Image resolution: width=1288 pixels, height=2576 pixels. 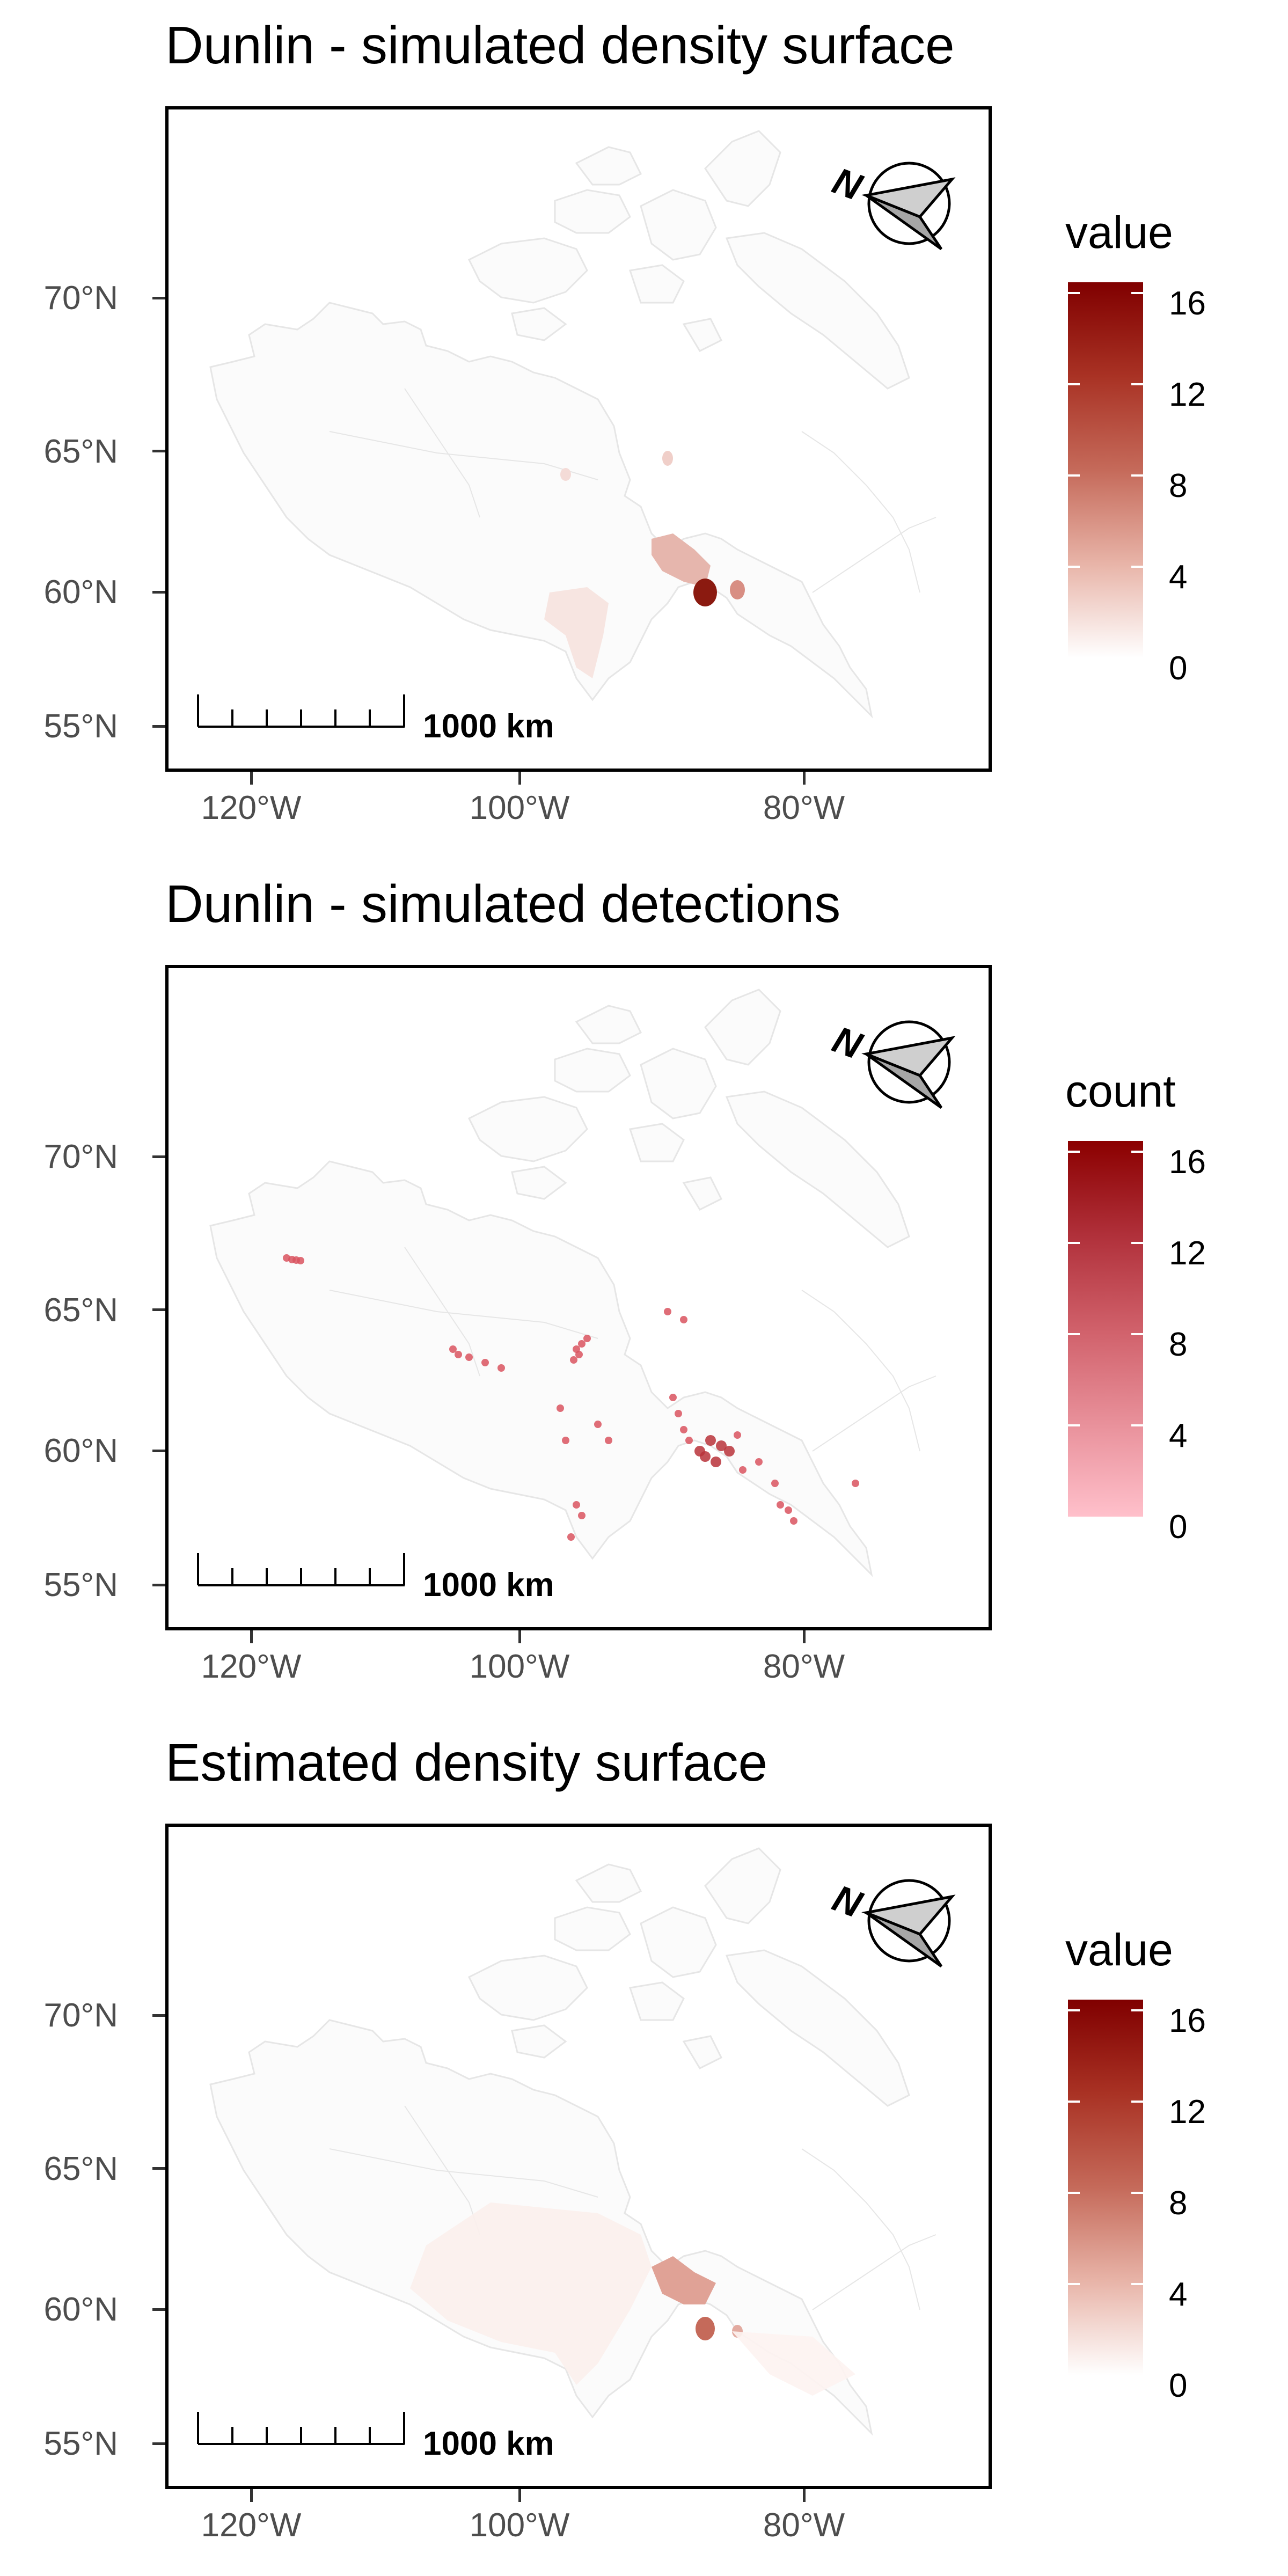 What do you see at coordinates (705, 592) in the screenshot?
I see `density-hotspot` at bounding box center [705, 592].